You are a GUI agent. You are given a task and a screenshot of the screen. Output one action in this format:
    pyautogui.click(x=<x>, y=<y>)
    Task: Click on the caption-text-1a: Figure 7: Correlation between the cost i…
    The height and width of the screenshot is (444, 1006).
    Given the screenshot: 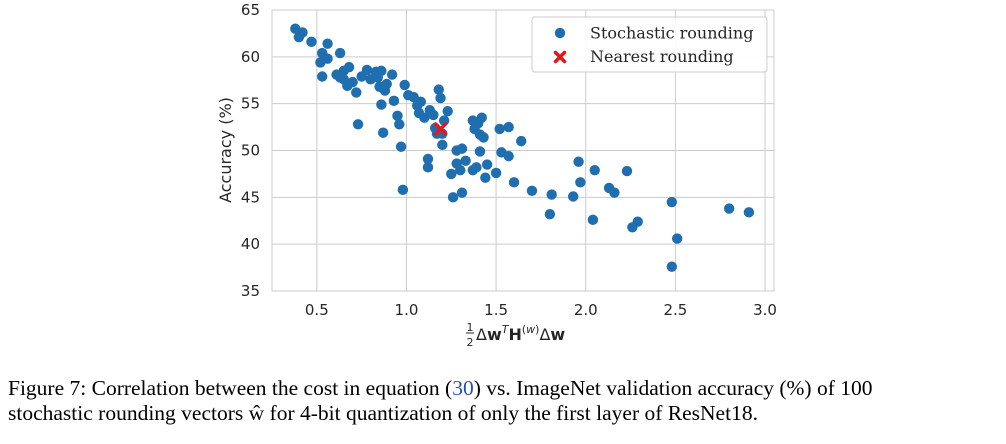 What is the action you would take?
    pyautogui.click(x=230, y=388)
    